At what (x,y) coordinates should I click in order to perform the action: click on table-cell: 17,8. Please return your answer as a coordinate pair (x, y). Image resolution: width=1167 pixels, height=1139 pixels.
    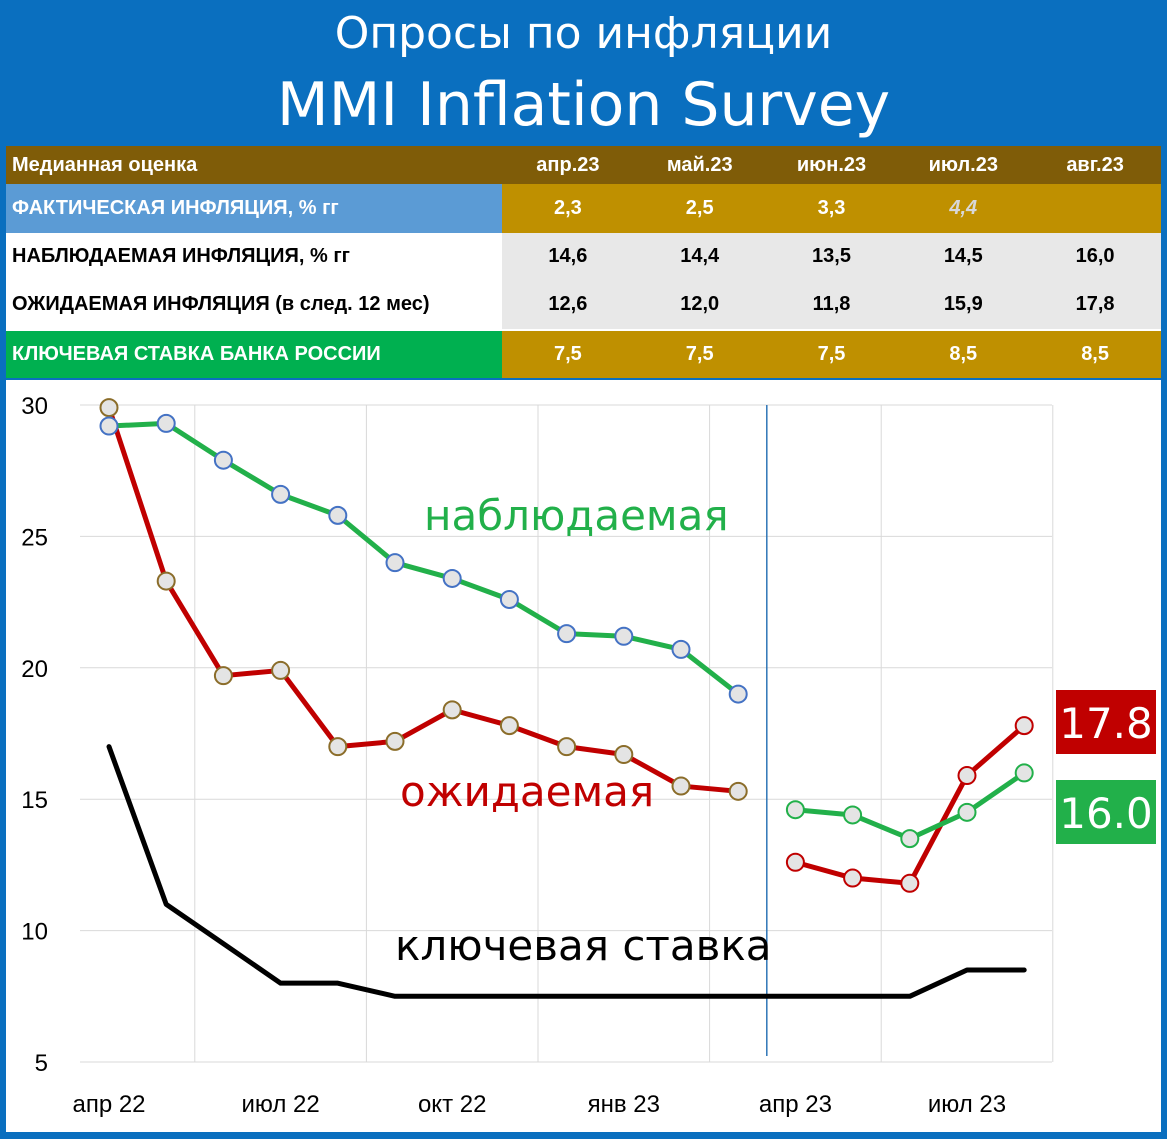
    Looking at the image, I should click on (1095, 306).